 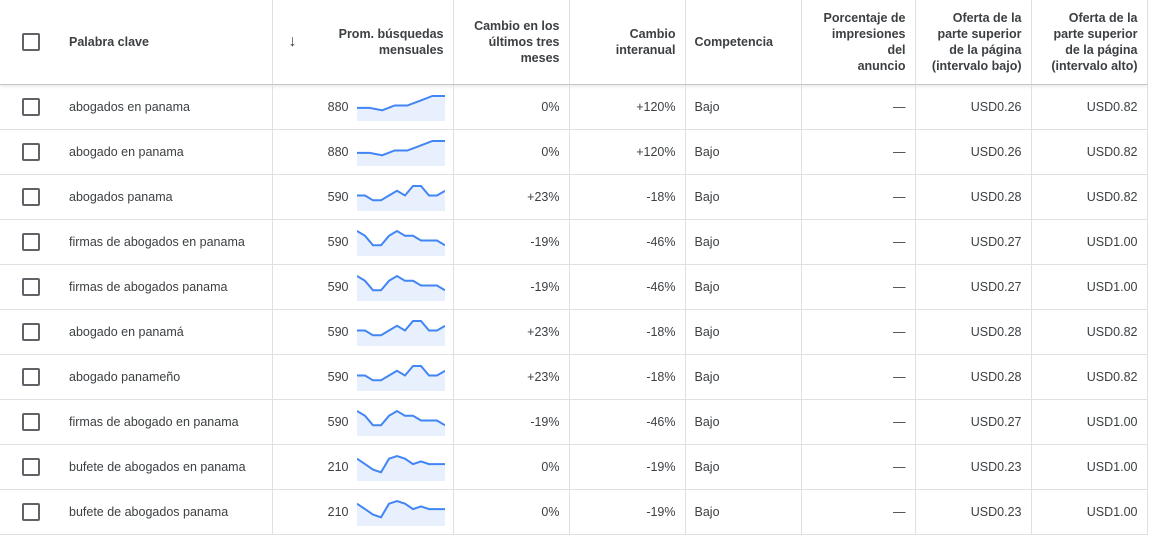 What do you see at coordinates (517, 26) in the screenshot?
I see `header-3m-line-1: Cambio en los` at bounding box center [517, 26].